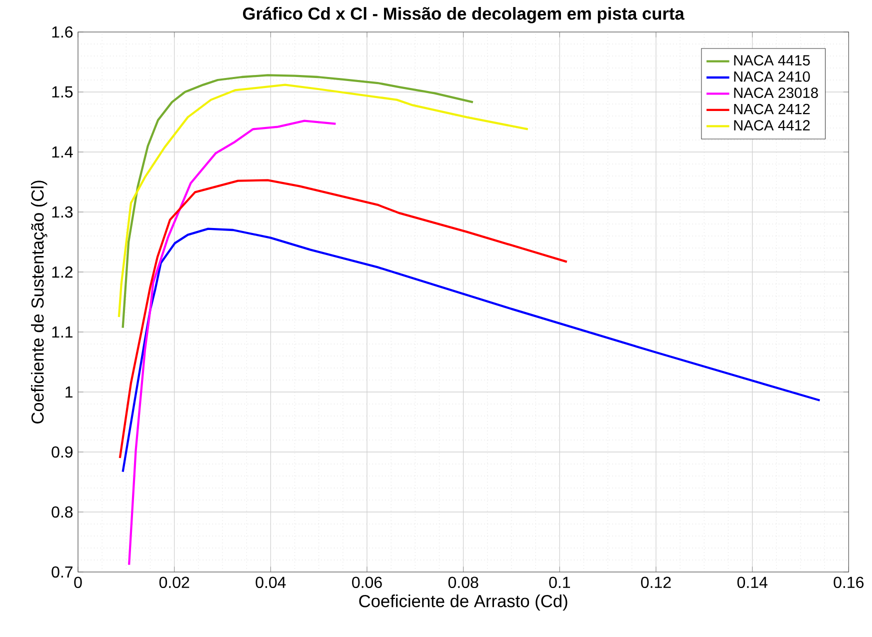 Image resolution: width=872 pixels, height=637 pixels. I want to click on x-tick-label: 0.16, so click(849, 582).